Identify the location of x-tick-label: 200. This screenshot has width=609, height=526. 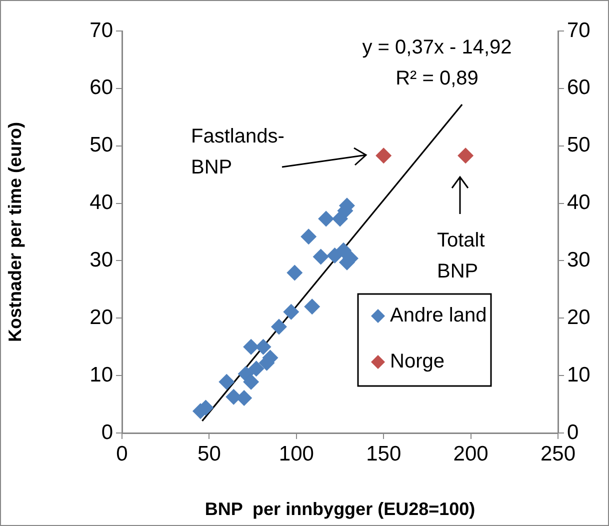
(470, 454).